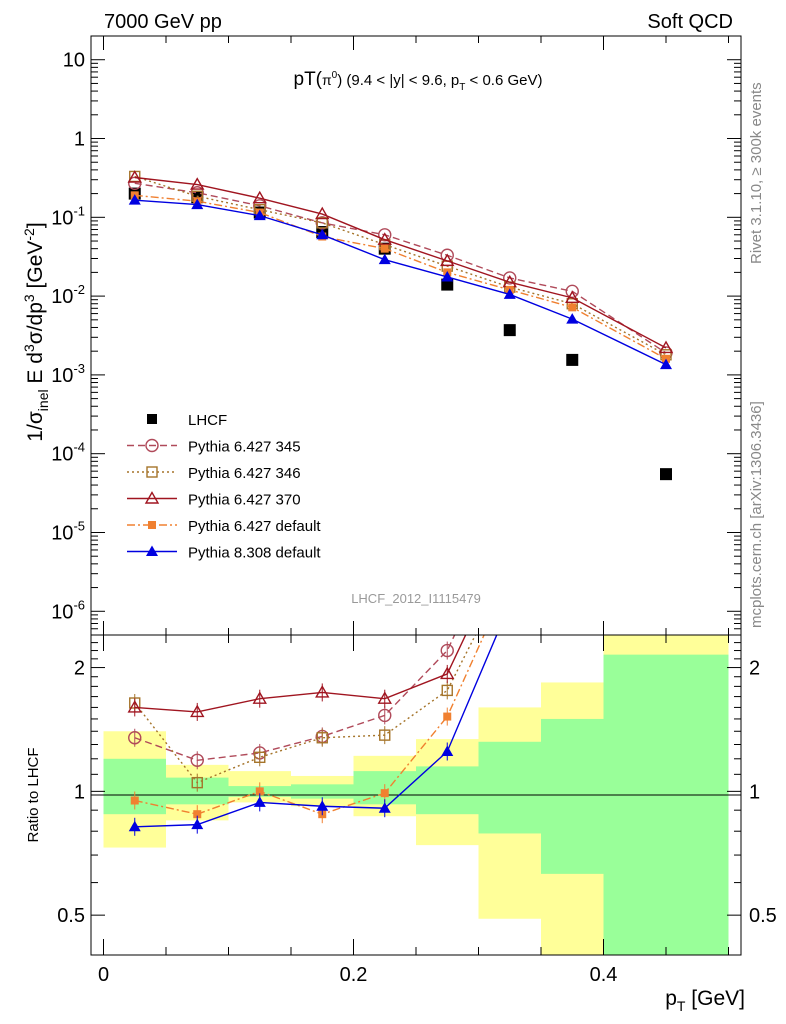 The width and height of the screenshot is (786, 1024). What do you see at coordinates (79, 368) in the screenshot?
I see `tick-exponent: -3` at bounding box center [79, 368].